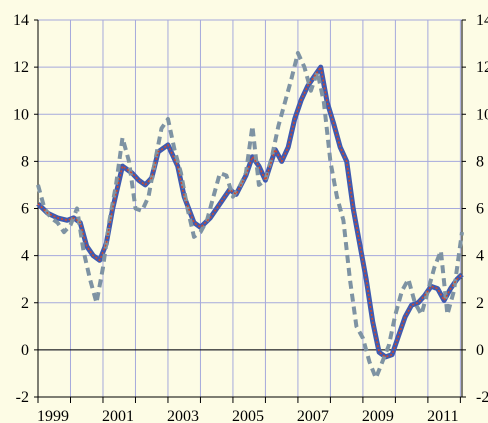 The image size is (488, 423). What do you see at coordinates (25, 256) in the screenshot?
I see `y-tick-label-left: 4` at bounding box center [25, 256].